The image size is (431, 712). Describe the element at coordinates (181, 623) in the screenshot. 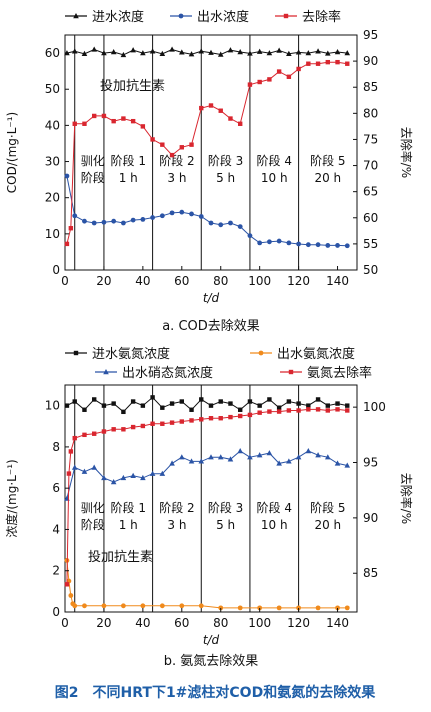

I see `x-tick-label: 60` at that location.